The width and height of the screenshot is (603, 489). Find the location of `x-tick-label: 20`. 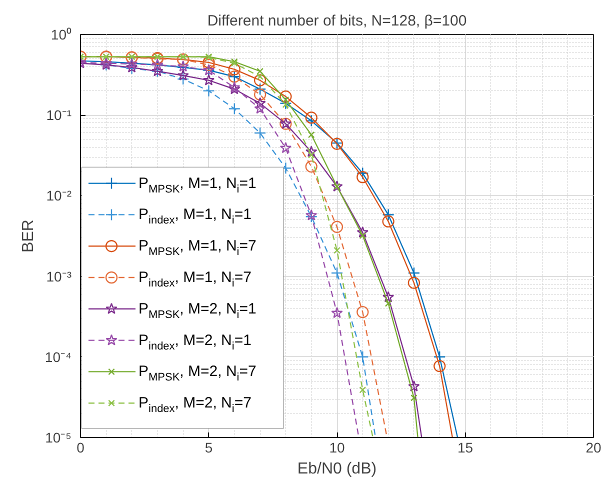

x-tick-label: 20 is located at coordinates (594, 448).